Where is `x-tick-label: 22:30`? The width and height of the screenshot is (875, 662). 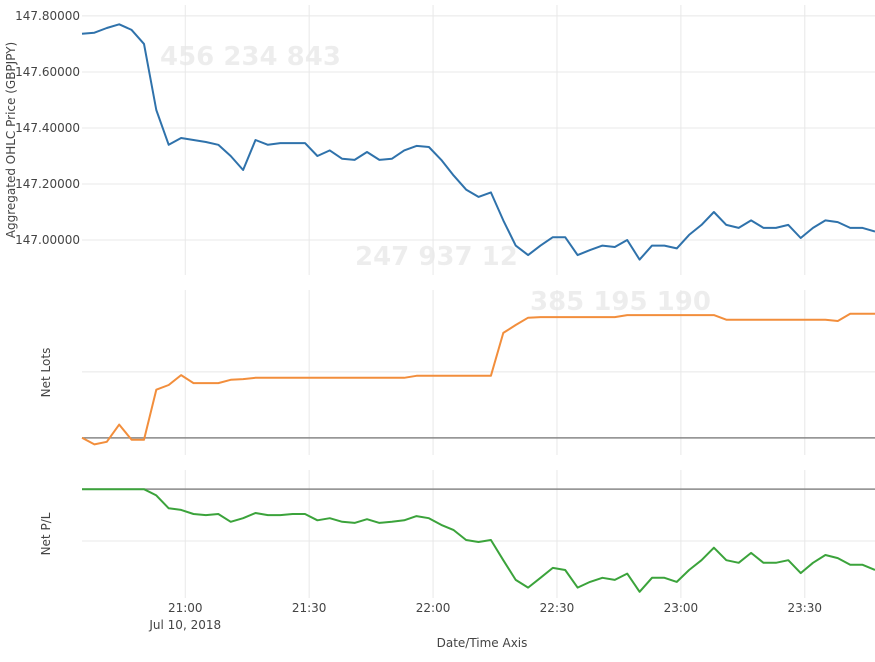 x-tick-label: 22:30 is located at coordinates (557, 608).